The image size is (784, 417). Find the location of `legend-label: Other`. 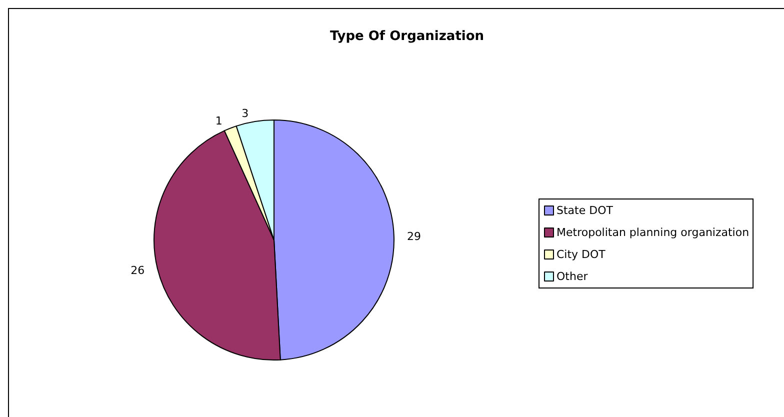

legend-label: Other is located at coordinates (572, 276).